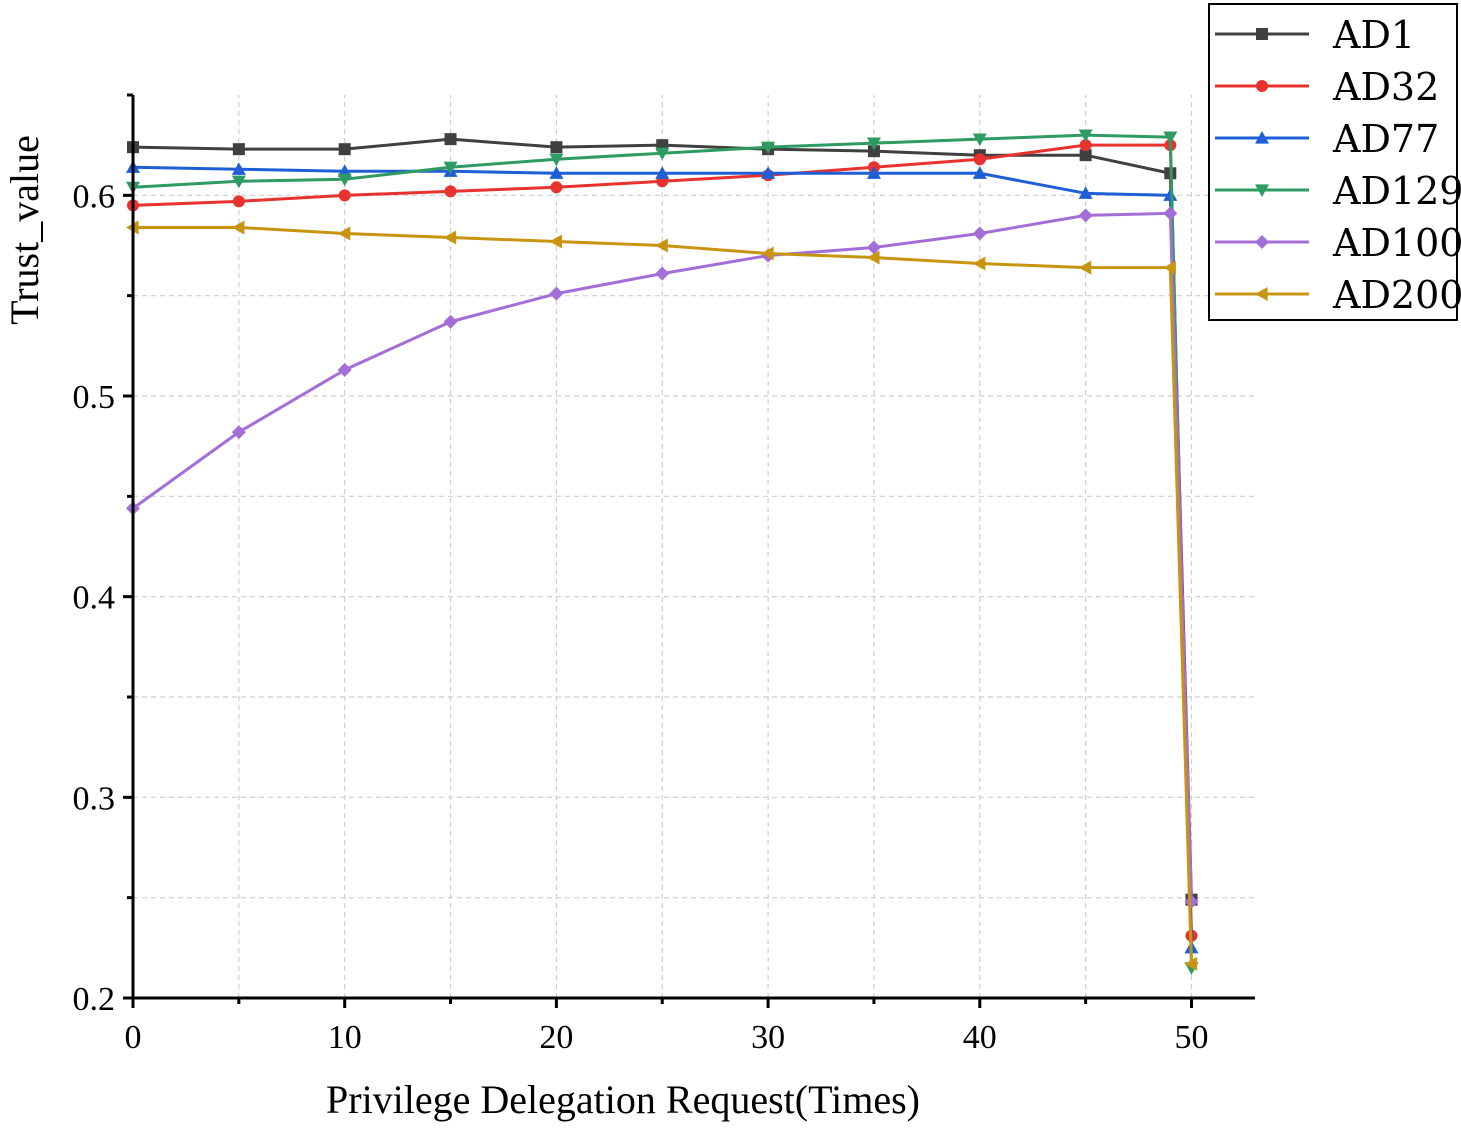  Describe the element at coordinates (1396, 295) in the screenshot. I see `legend-label: AD200` at that location.